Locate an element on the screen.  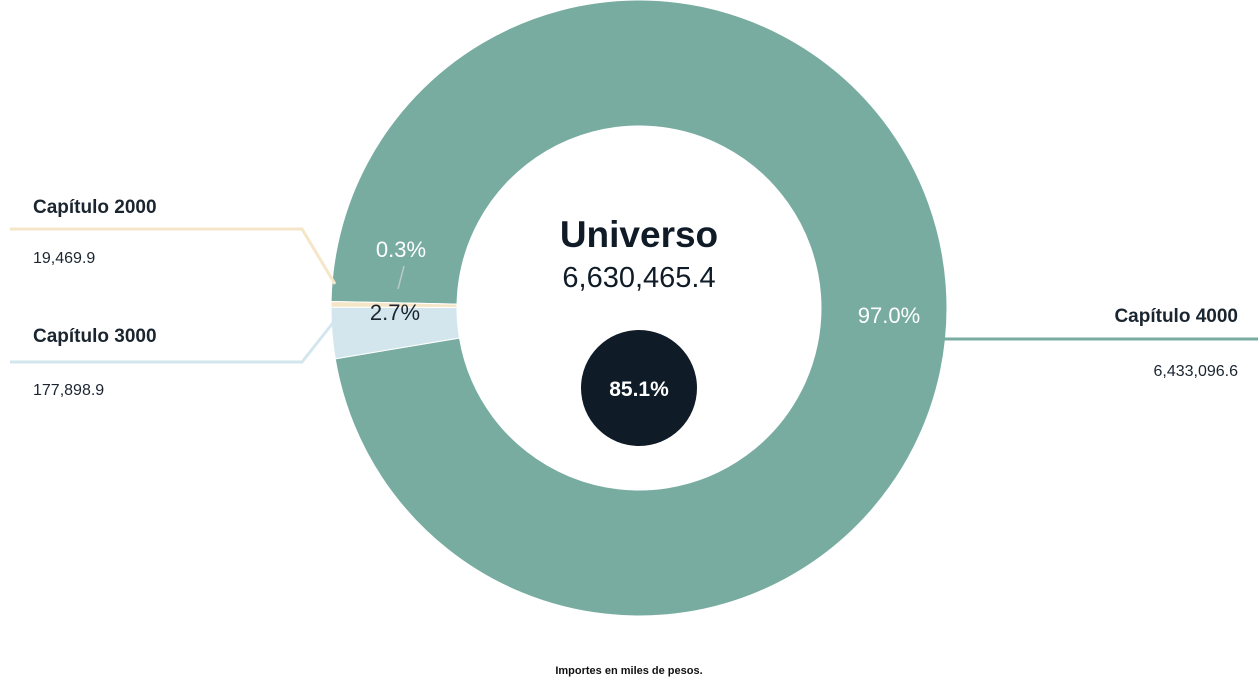
percent-capitulo-3000: 2.7% is located at coordinates (395, 312).